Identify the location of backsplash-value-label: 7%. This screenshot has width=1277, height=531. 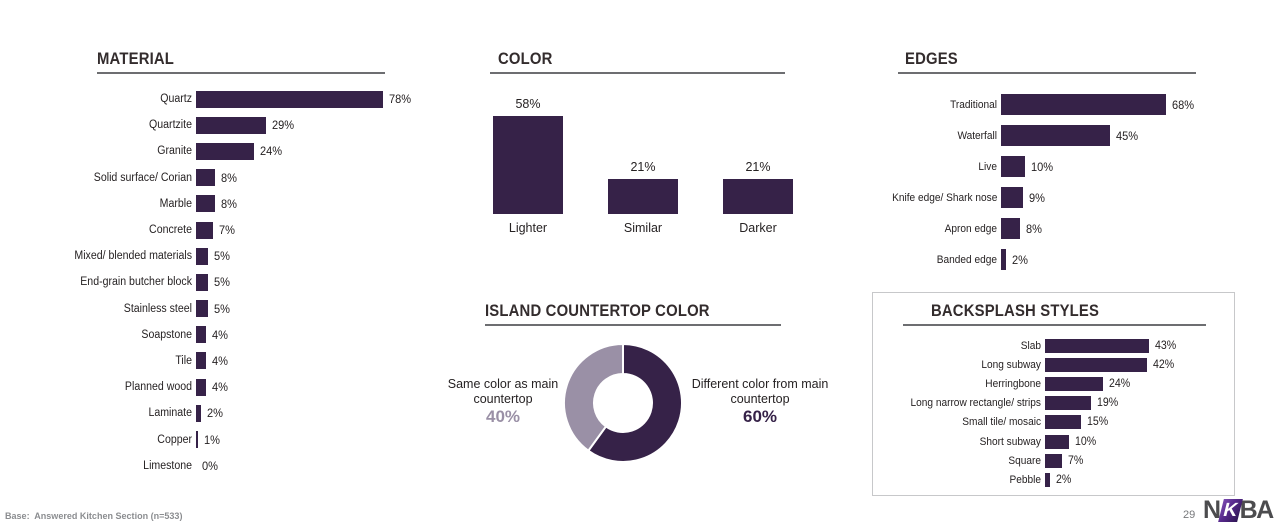
(1075, 460).